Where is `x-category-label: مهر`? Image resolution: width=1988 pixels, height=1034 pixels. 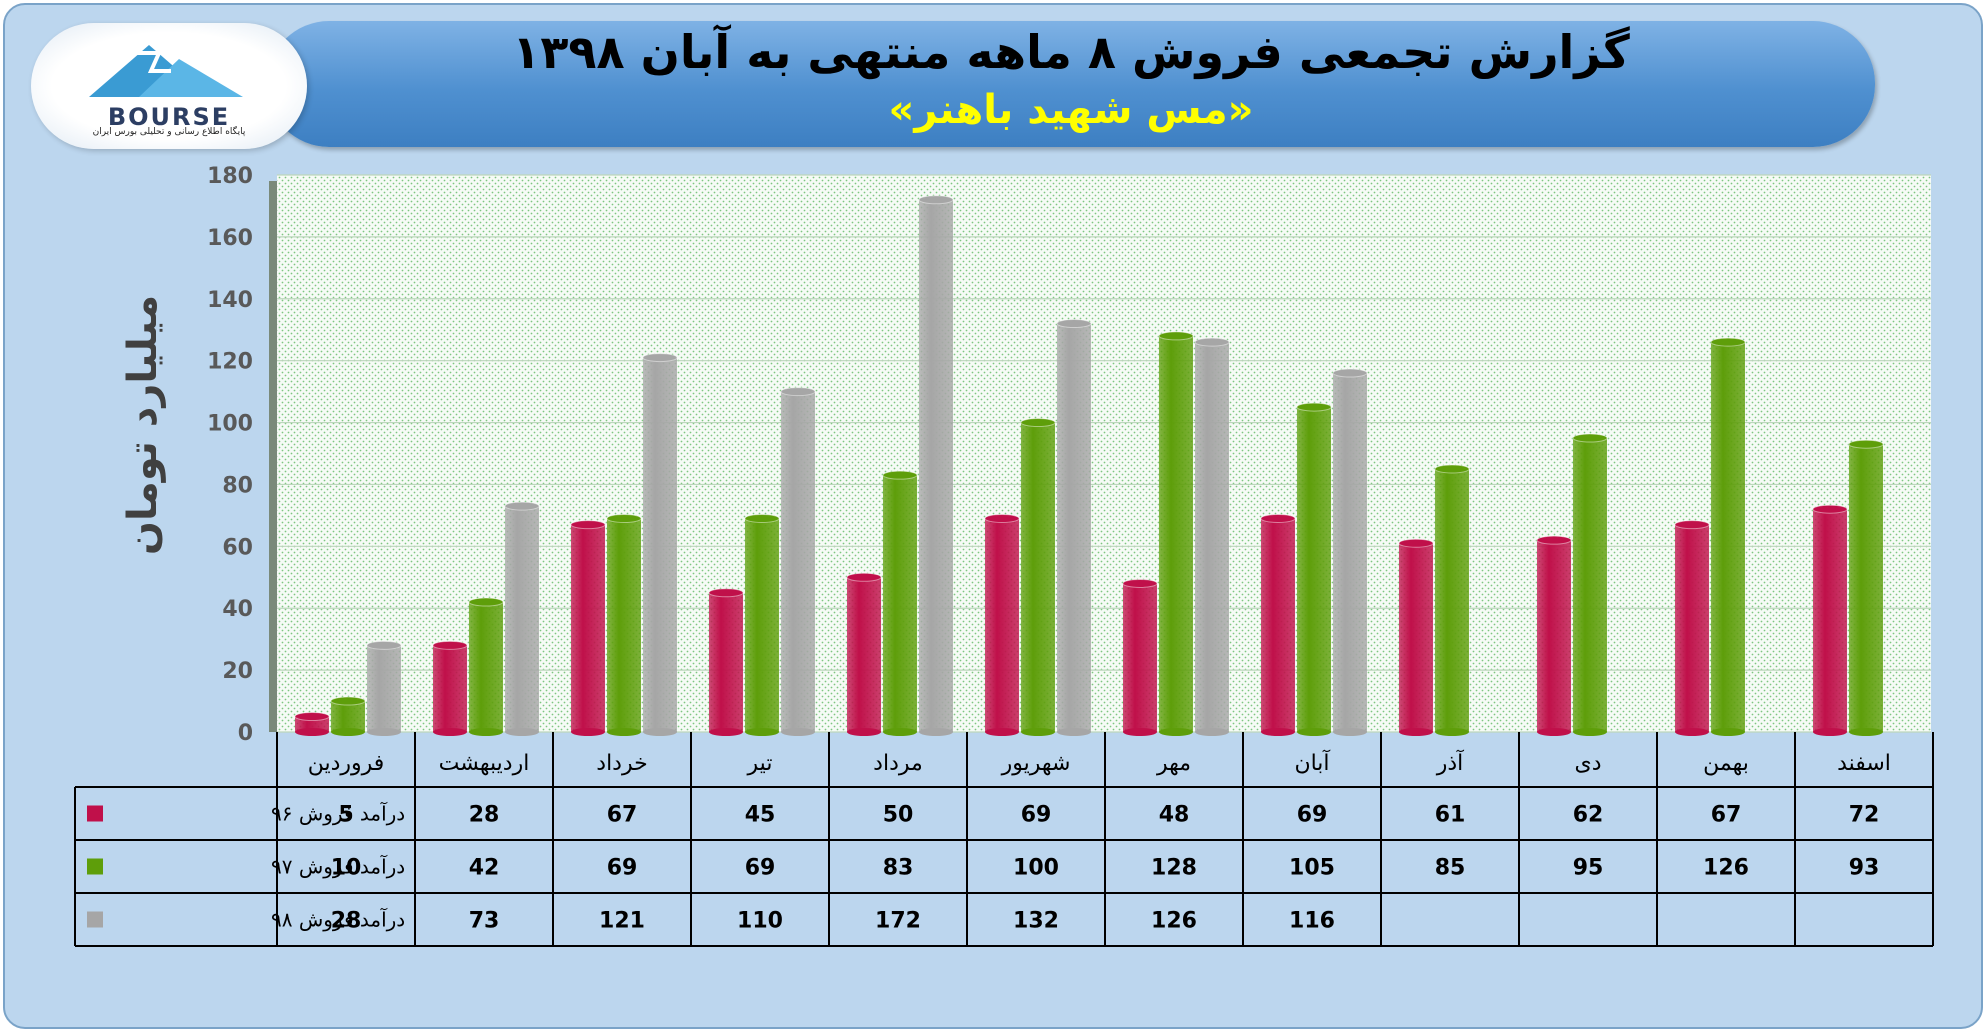
x-category-label: مهر is located at coordinates (1173, 763).